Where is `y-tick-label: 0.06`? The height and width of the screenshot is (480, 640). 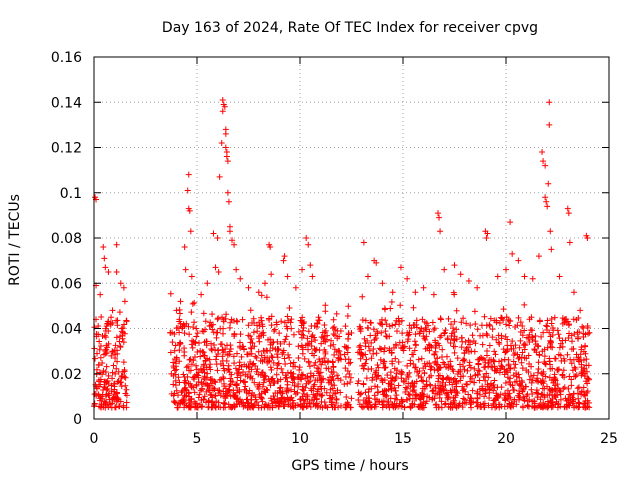 y-tick-label: 0.06 is located at coordinates (66, 284).